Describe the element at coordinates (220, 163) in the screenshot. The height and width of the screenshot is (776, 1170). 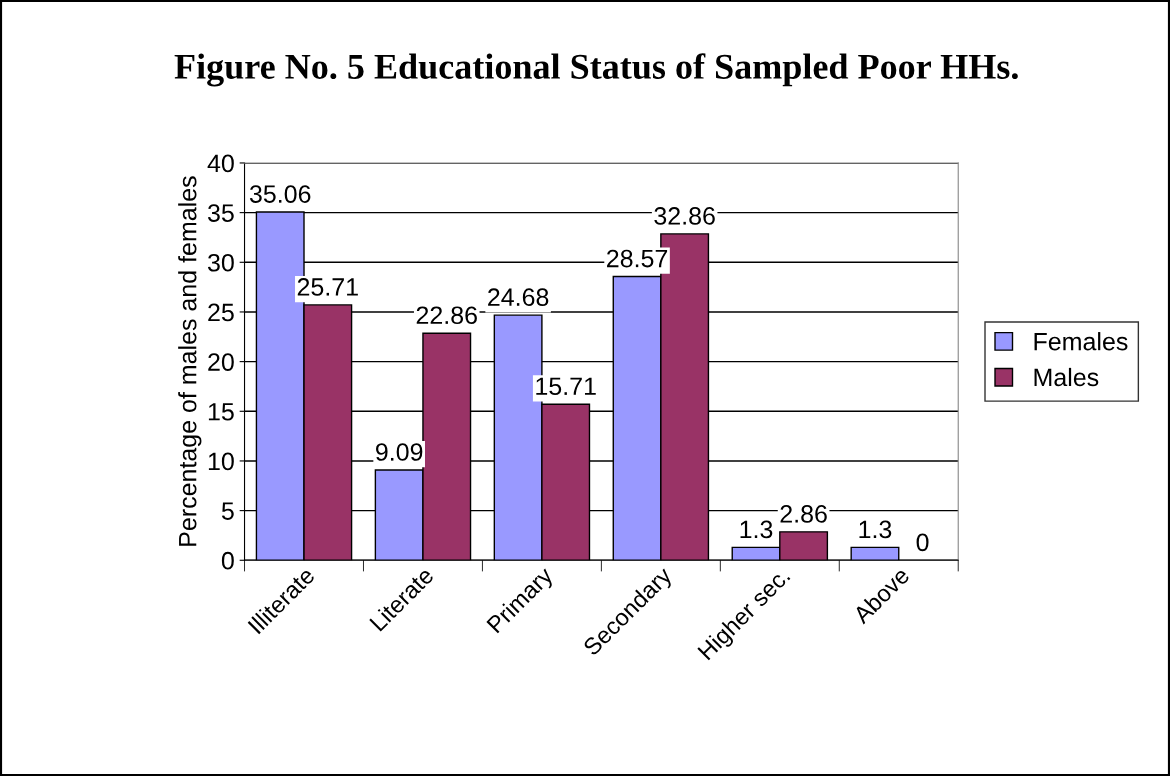
I see `y-tick-label: 40` at that location.